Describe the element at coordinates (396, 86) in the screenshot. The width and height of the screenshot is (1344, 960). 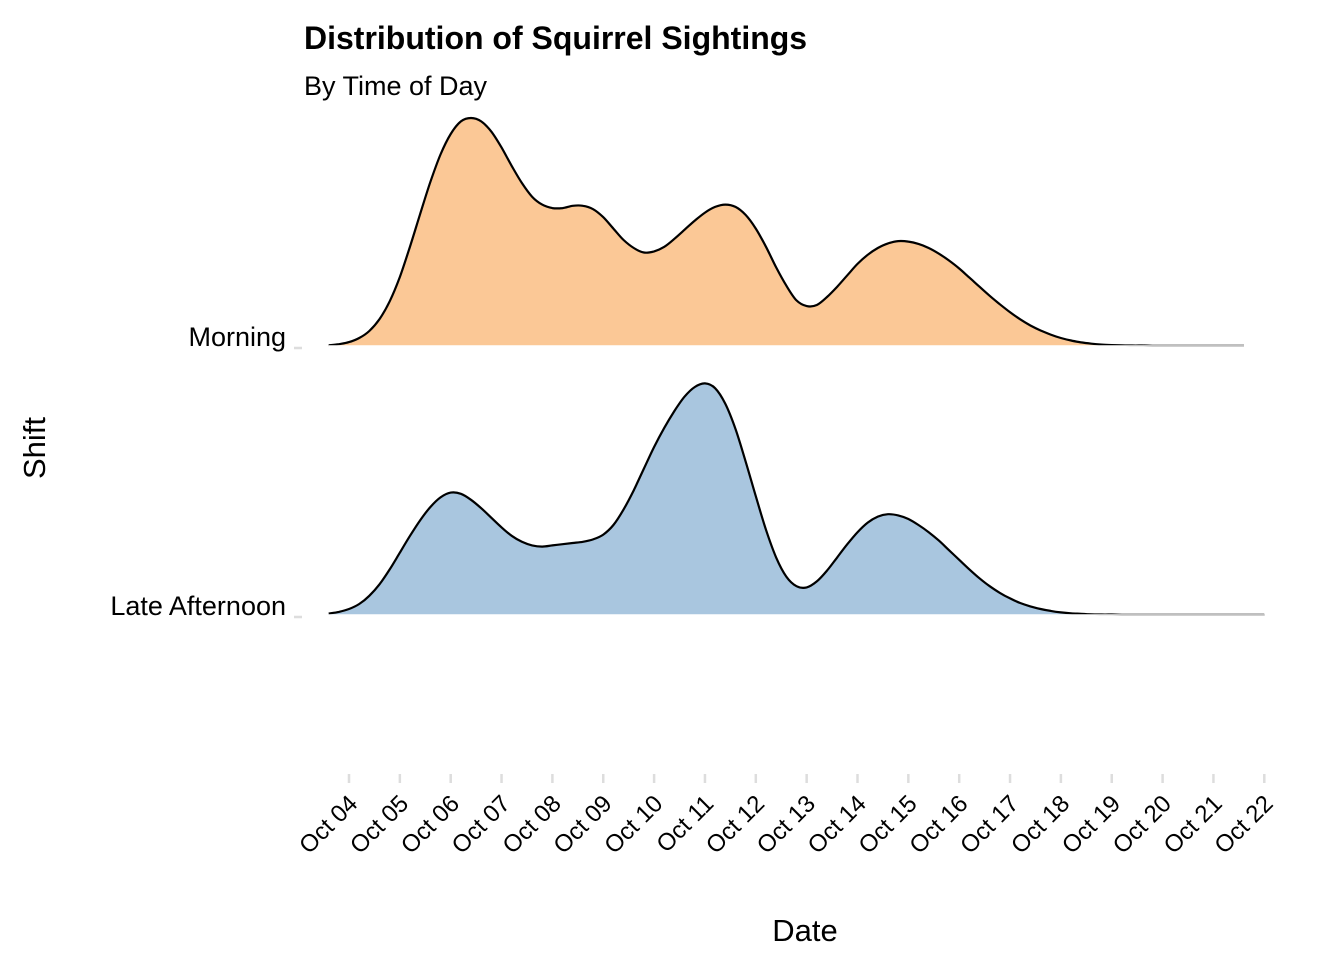
I see `chart-subtitle: By Time of Day` at that location.